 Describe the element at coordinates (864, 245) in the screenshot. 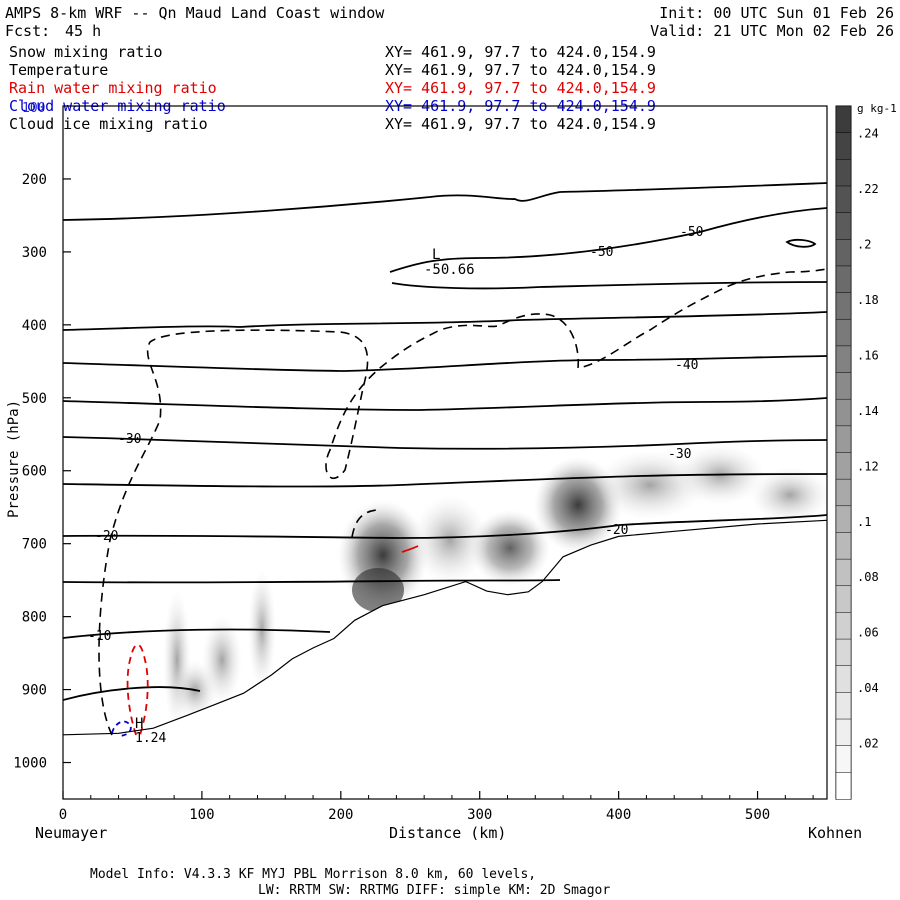

I see `colorbar-label: .2` at that location.